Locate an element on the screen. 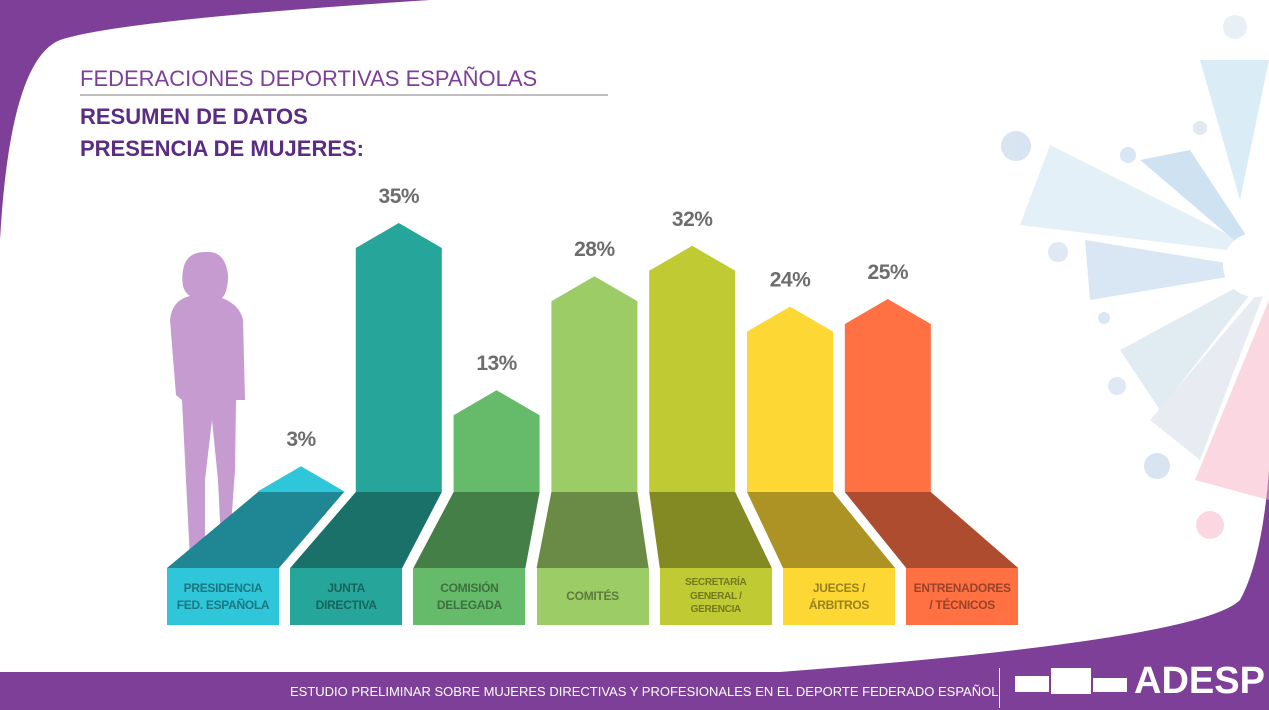  category-label: COMITÉS is located at coordinates (592, 596).